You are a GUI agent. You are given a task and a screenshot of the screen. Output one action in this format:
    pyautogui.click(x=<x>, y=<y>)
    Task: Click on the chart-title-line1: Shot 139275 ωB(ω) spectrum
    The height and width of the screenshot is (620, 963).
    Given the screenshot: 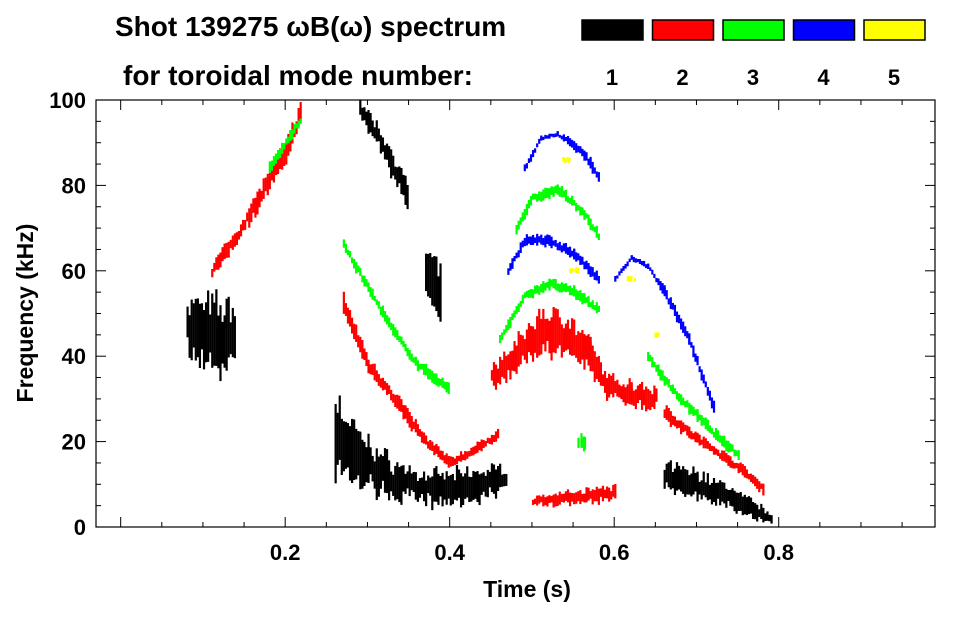 What is the action you would take?
    pyautogui.click(x=310, y=26)
    